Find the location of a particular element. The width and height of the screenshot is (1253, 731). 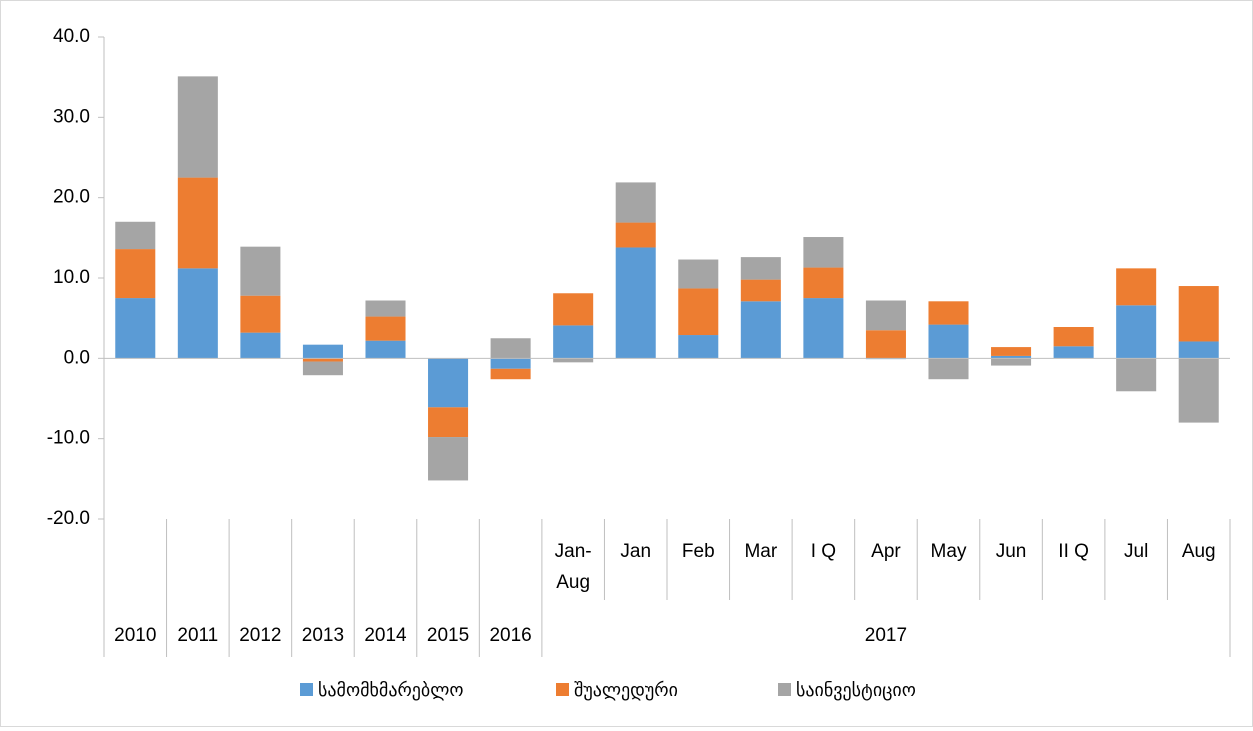

x-tick-label: Jan-Aug is located at coordinates (573, 567).